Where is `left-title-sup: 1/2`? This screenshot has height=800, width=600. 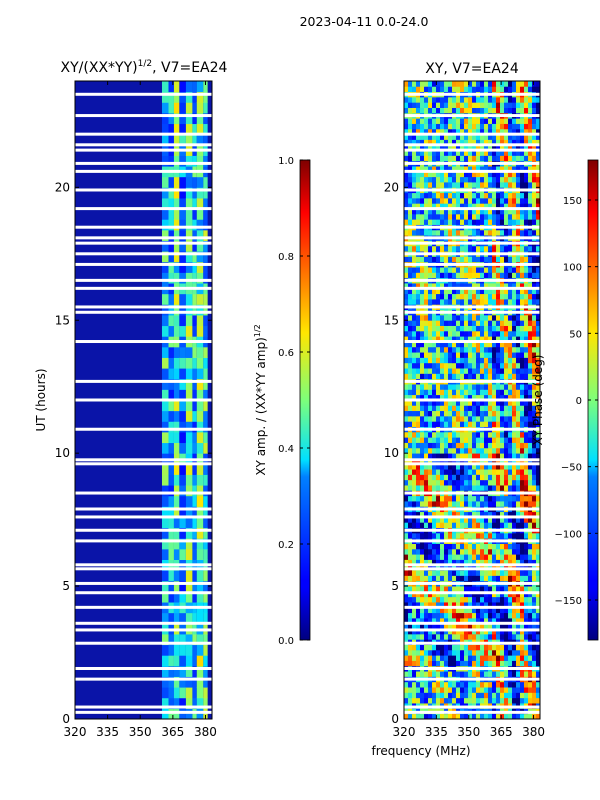
left-title-sup: 1/2 is located at coordinates (145, 64).